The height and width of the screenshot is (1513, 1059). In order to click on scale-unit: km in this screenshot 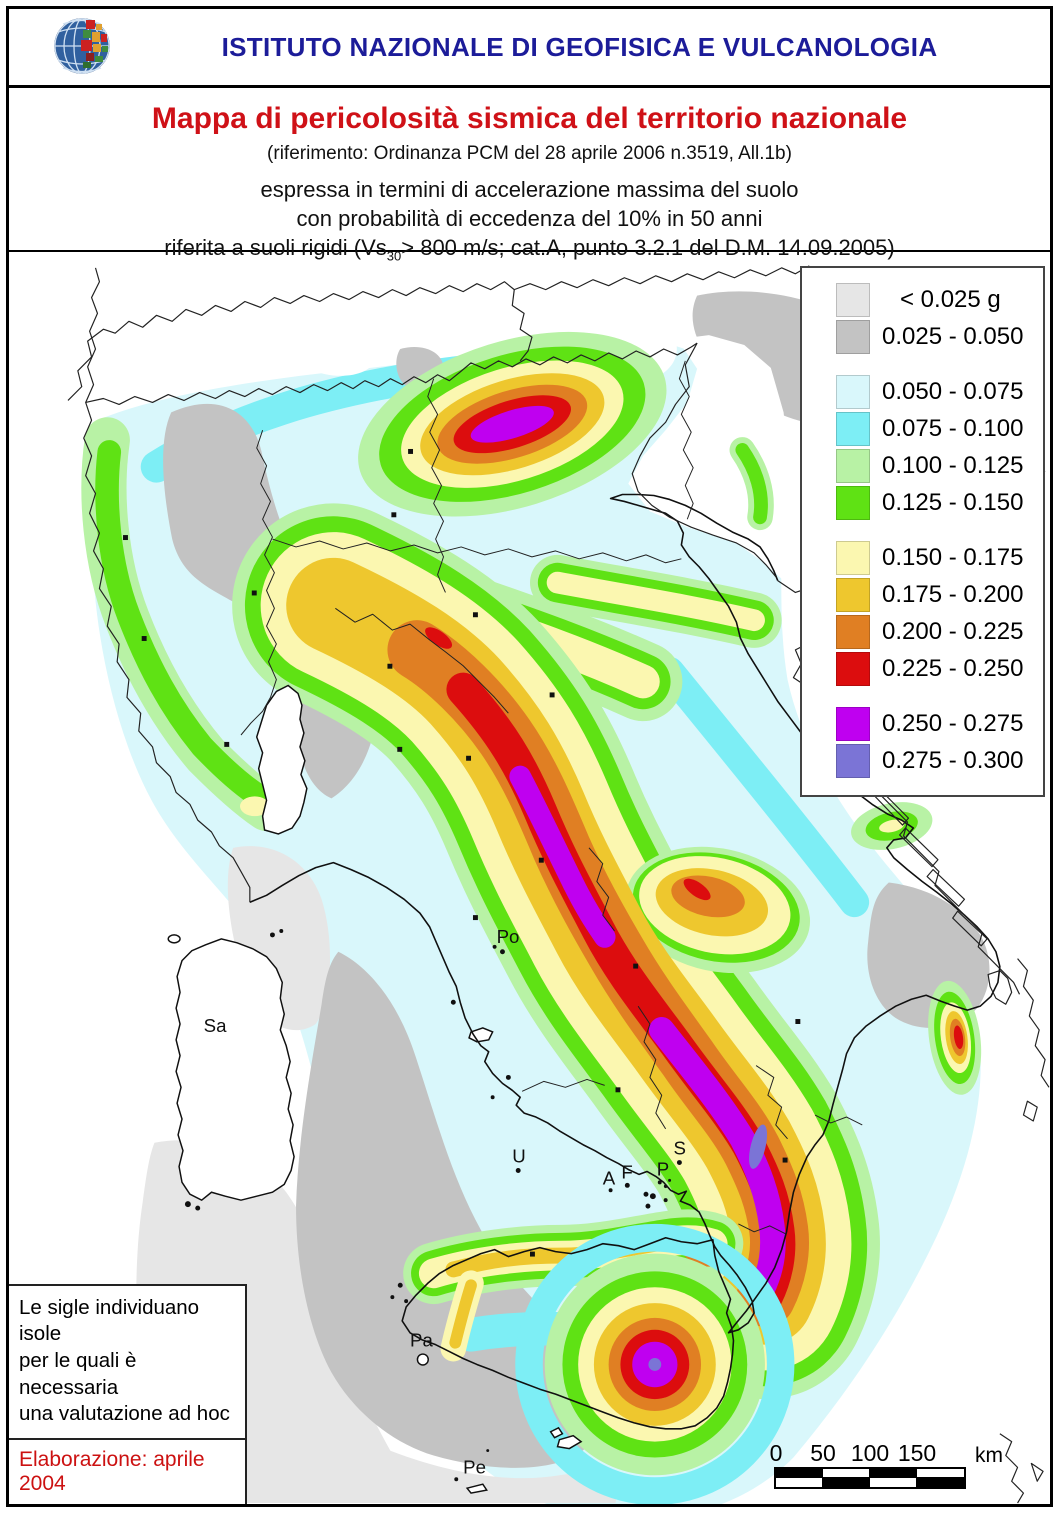, I will do `click(989, 1455)`.